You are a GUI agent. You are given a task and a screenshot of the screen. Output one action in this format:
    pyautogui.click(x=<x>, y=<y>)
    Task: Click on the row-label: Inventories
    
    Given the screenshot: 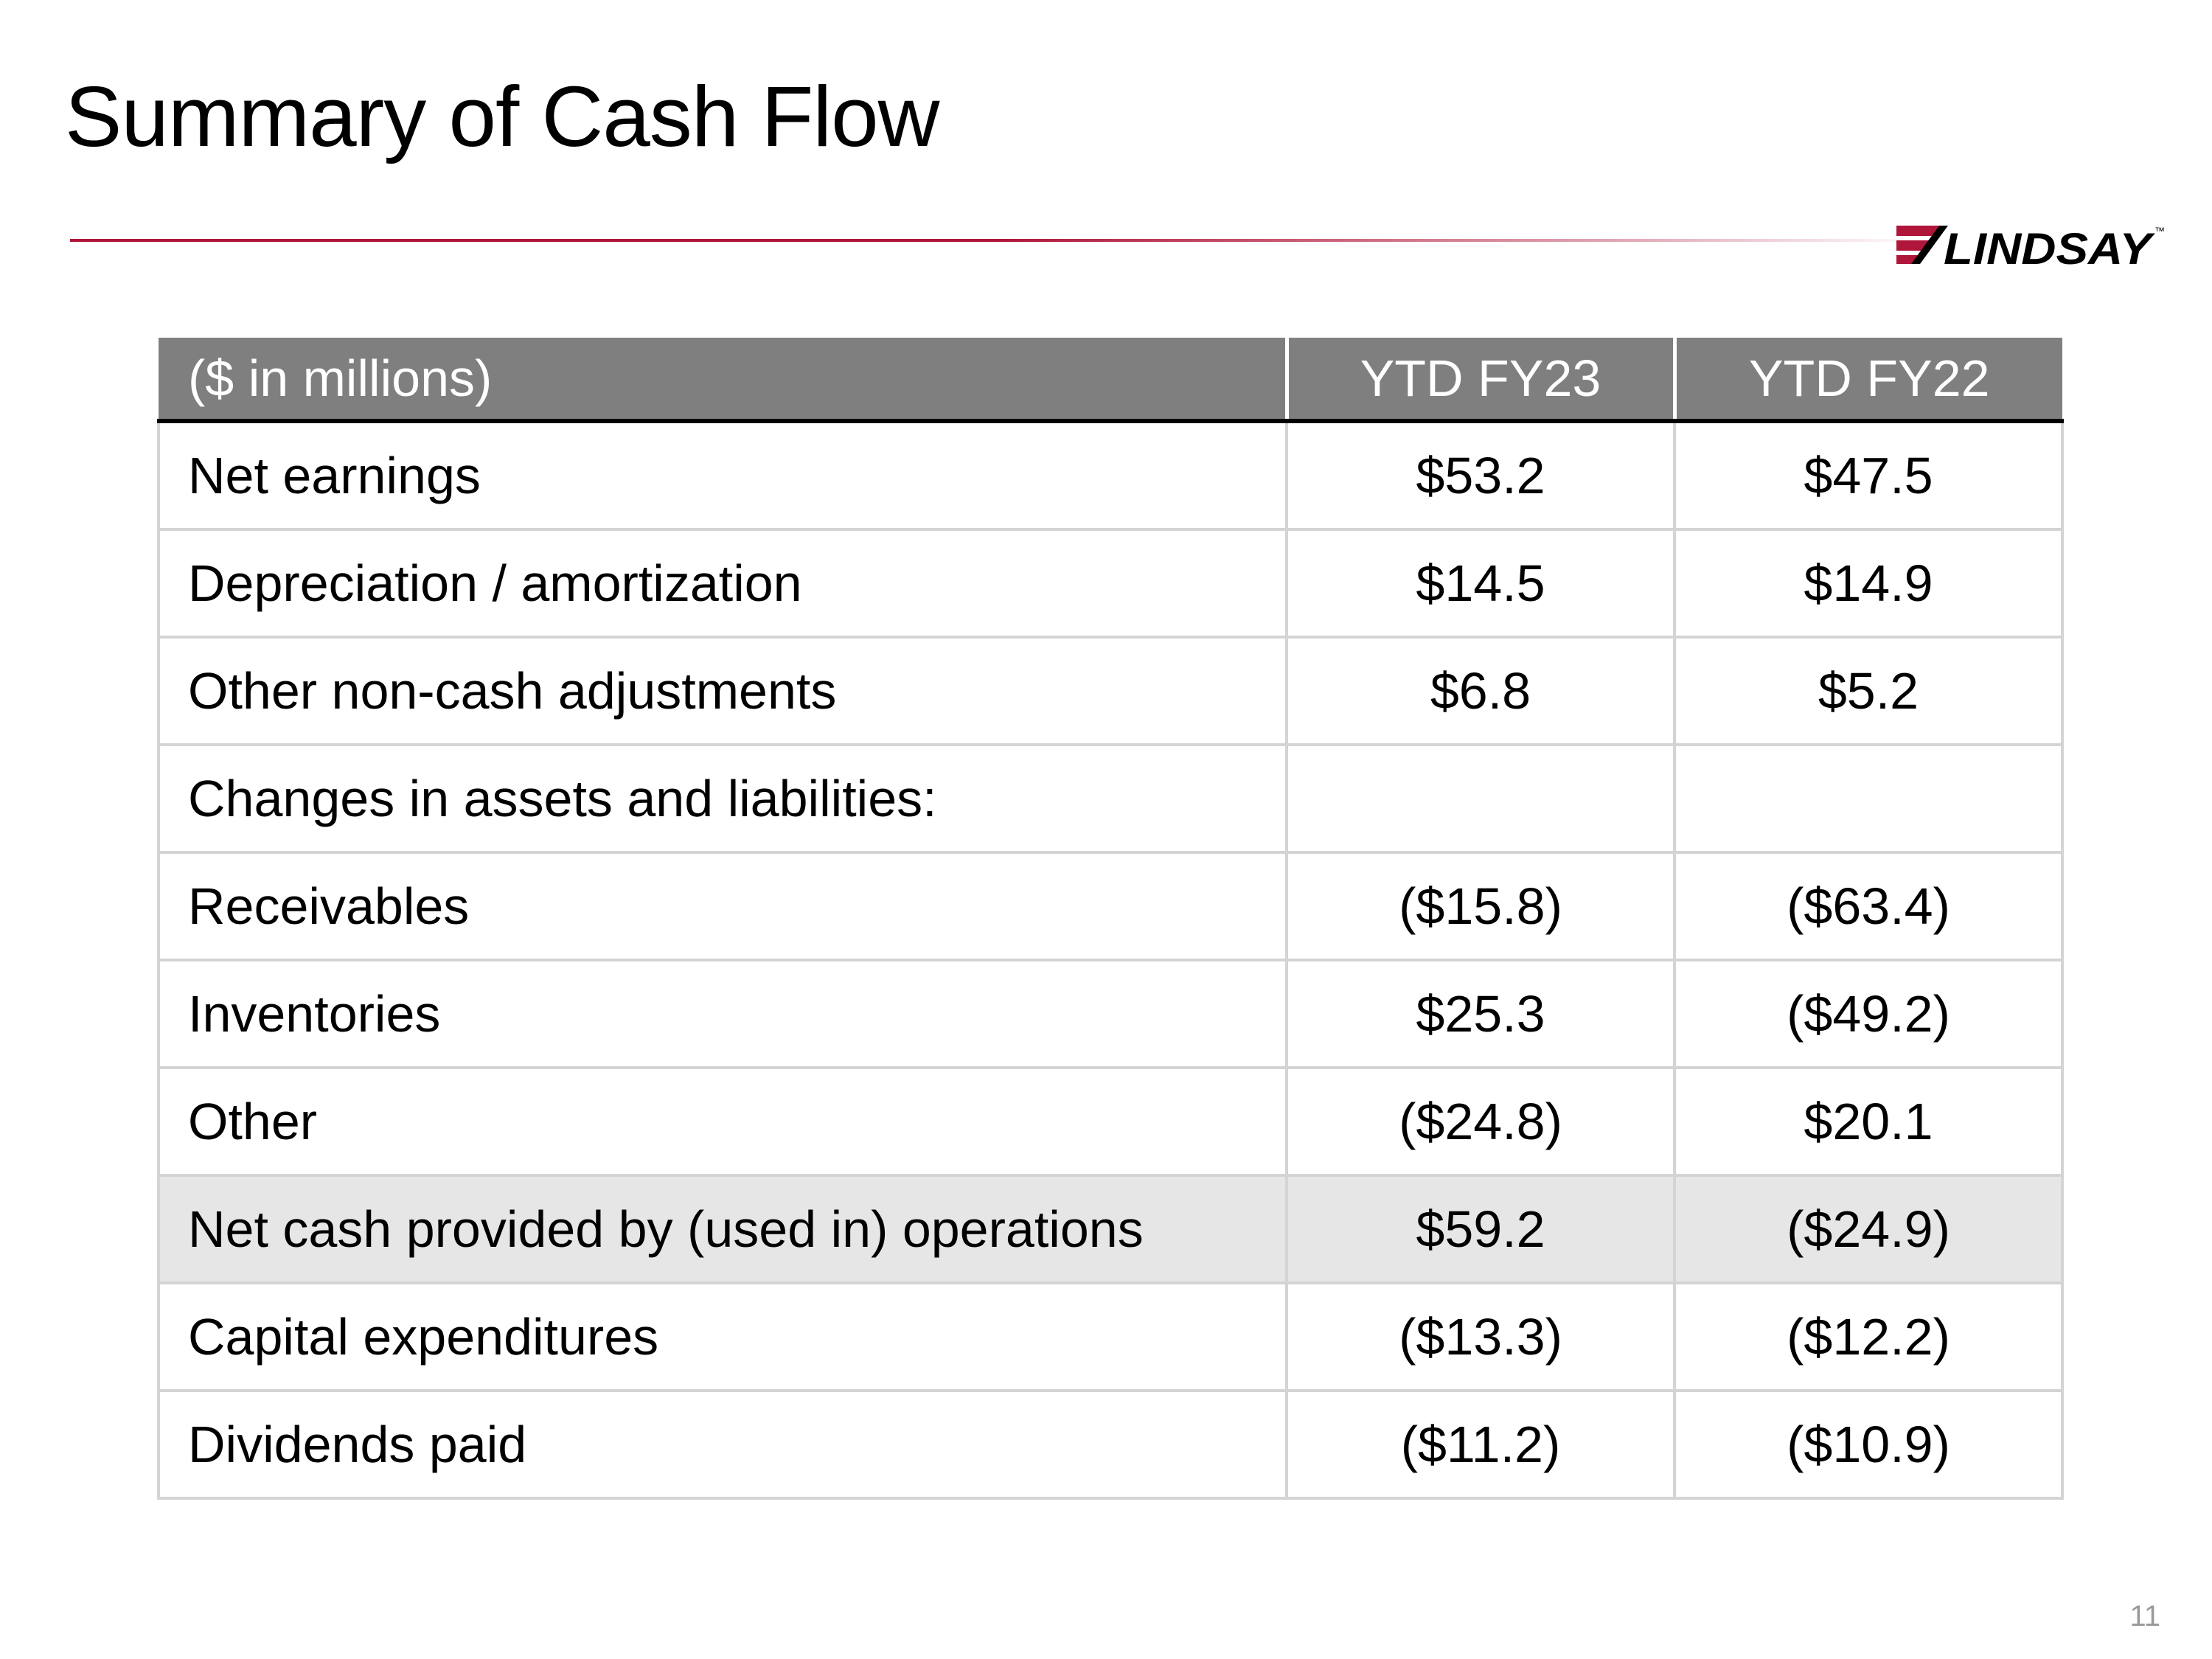 What is the action you would take?
    pyautogui.click(x=722, y=1014)
    